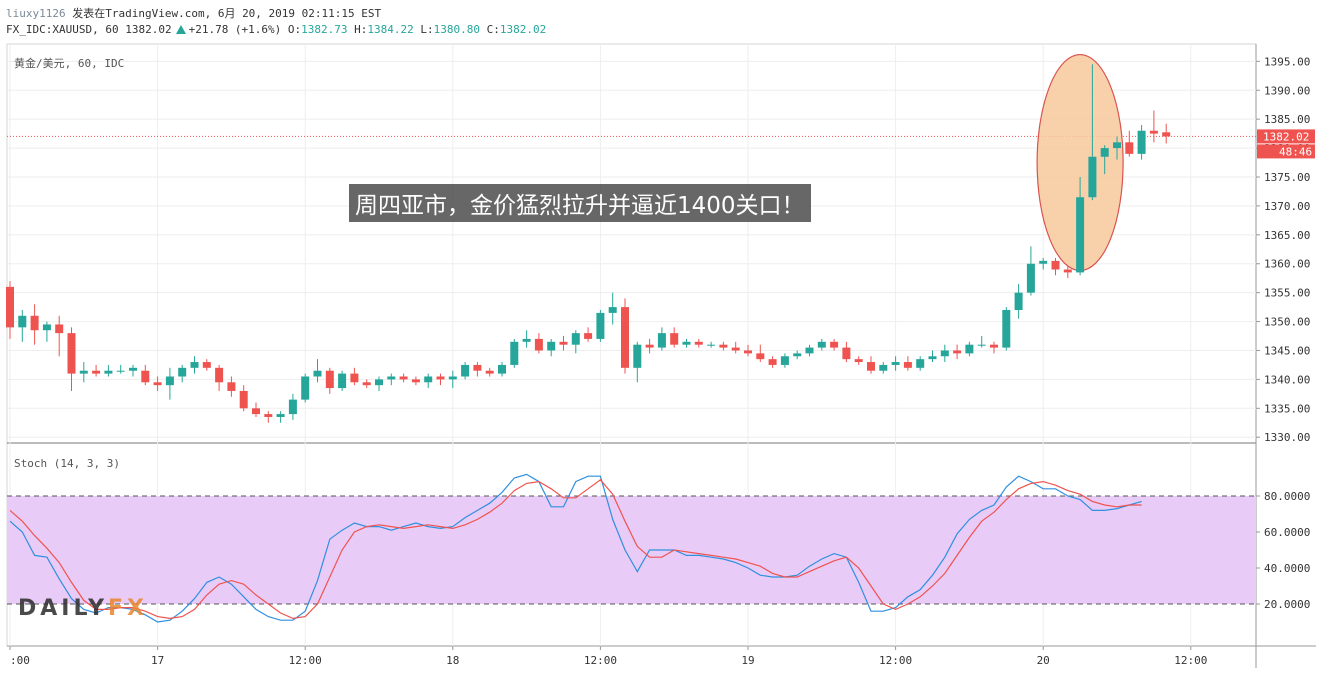  I want to click on time-tick-label: 20, so click(1043, 660).